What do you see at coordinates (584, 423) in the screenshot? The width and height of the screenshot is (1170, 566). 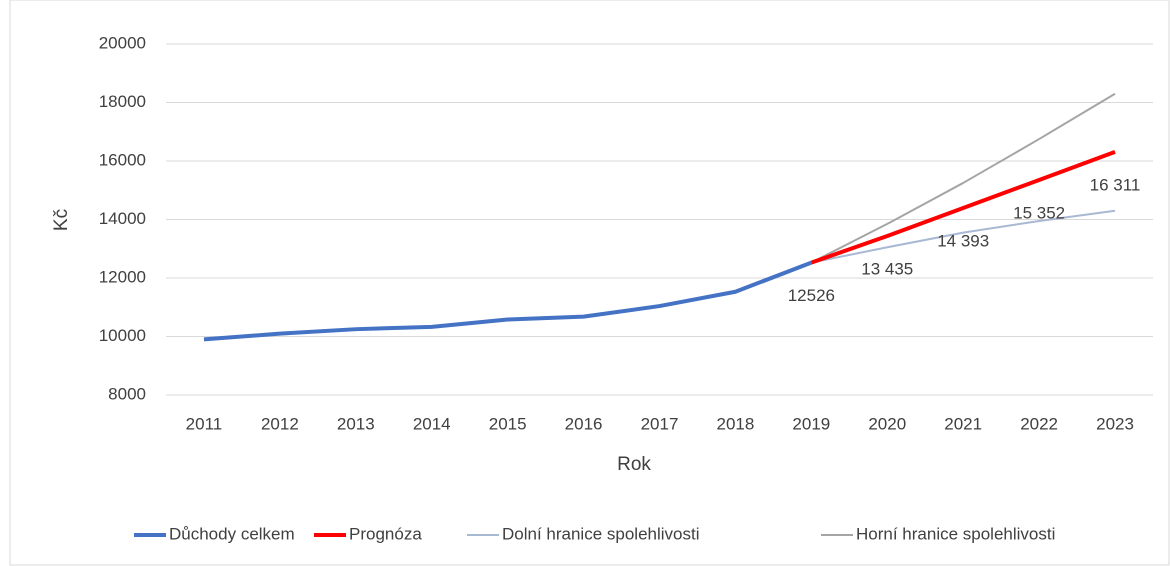 I see `x-tick-label: 2016` at bounding box center [584, 423].